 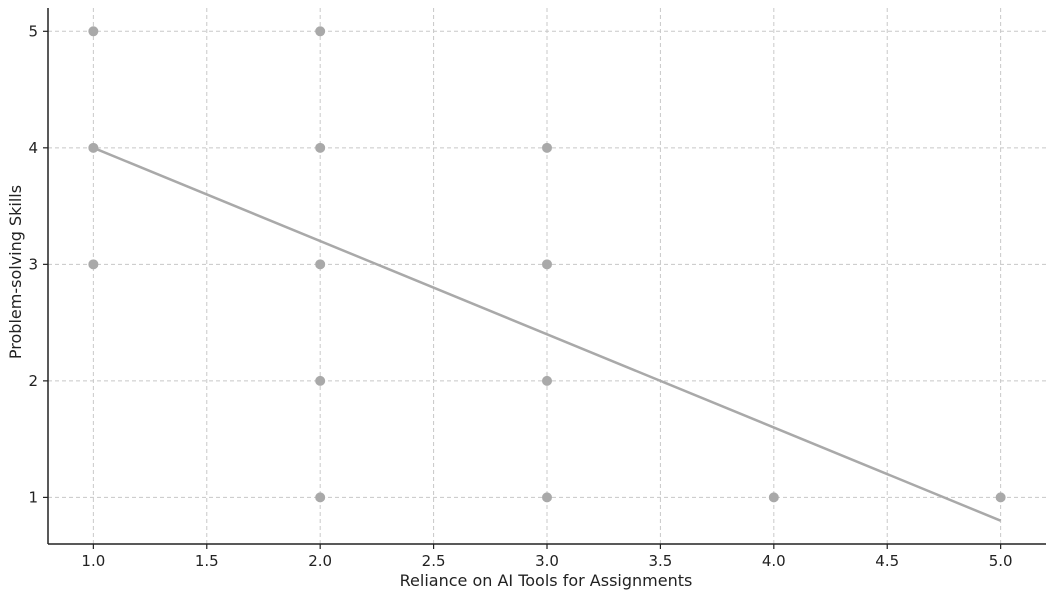 What do you see at coordinates (320, 561) in the screenshot?
I see `x-tick-label: 2.0` at bounding box center [320, 561].